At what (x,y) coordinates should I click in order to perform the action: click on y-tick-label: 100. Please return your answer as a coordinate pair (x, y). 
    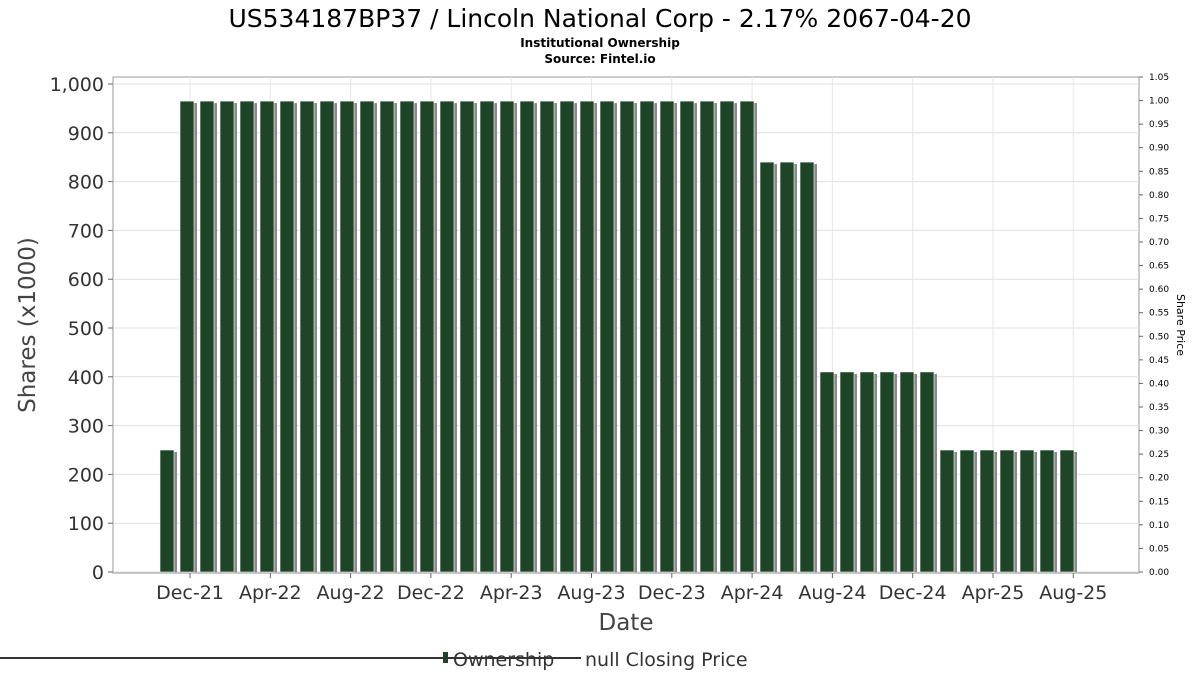
    Looking at the image, I should click on (86, 524).